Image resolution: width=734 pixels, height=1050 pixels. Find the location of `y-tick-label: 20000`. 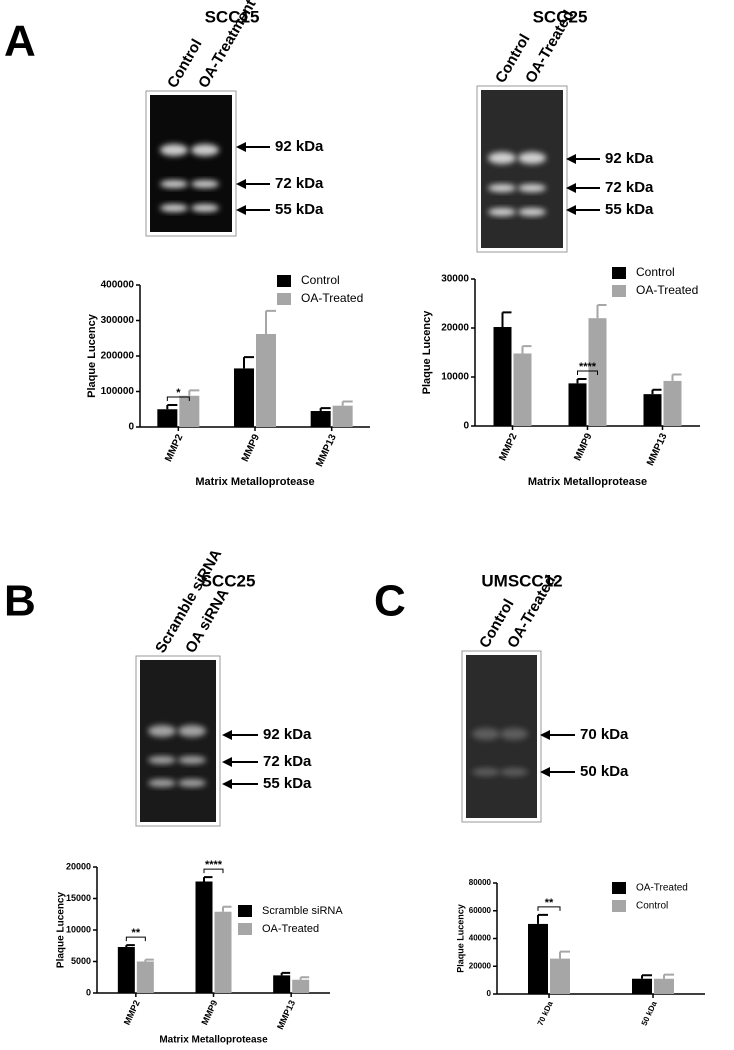

y-tick-label: 20000 is located at coordinates (455, 328).